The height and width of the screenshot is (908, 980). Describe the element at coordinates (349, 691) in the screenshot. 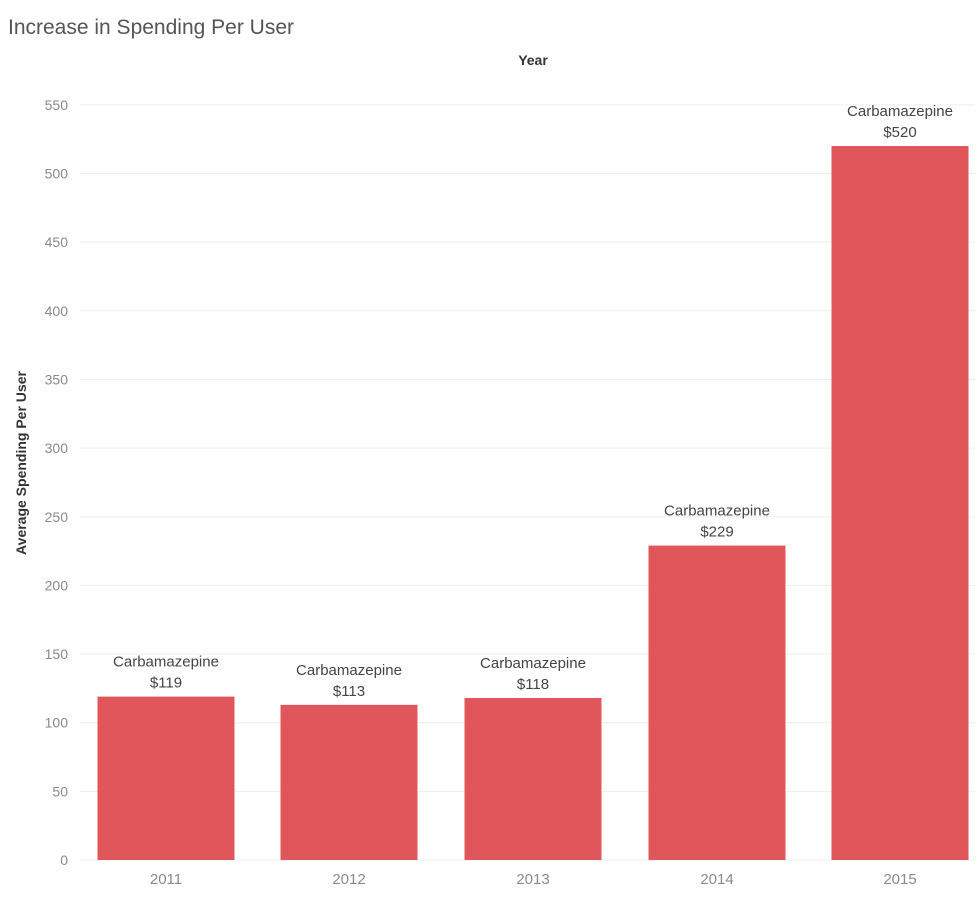

I see `data-label-value: $113` at that location.